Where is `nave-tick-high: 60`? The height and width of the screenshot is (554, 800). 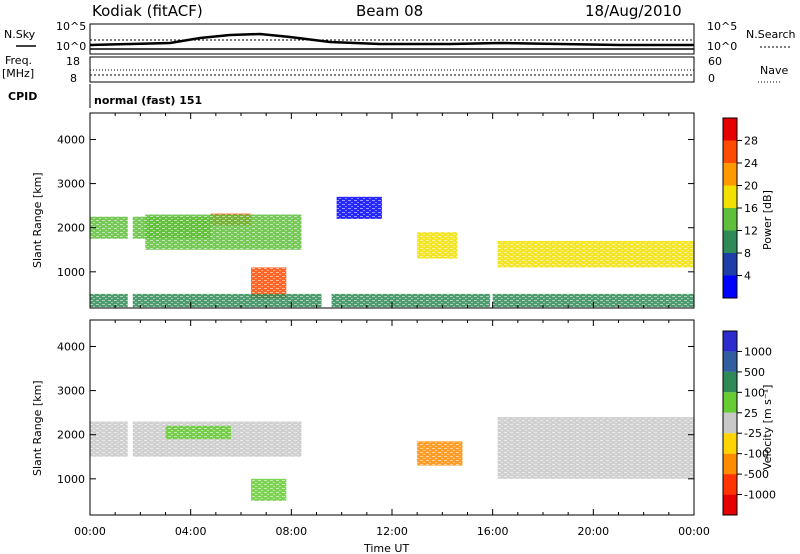 nave-tick-high: 60 is located at coordinates (715, 61).